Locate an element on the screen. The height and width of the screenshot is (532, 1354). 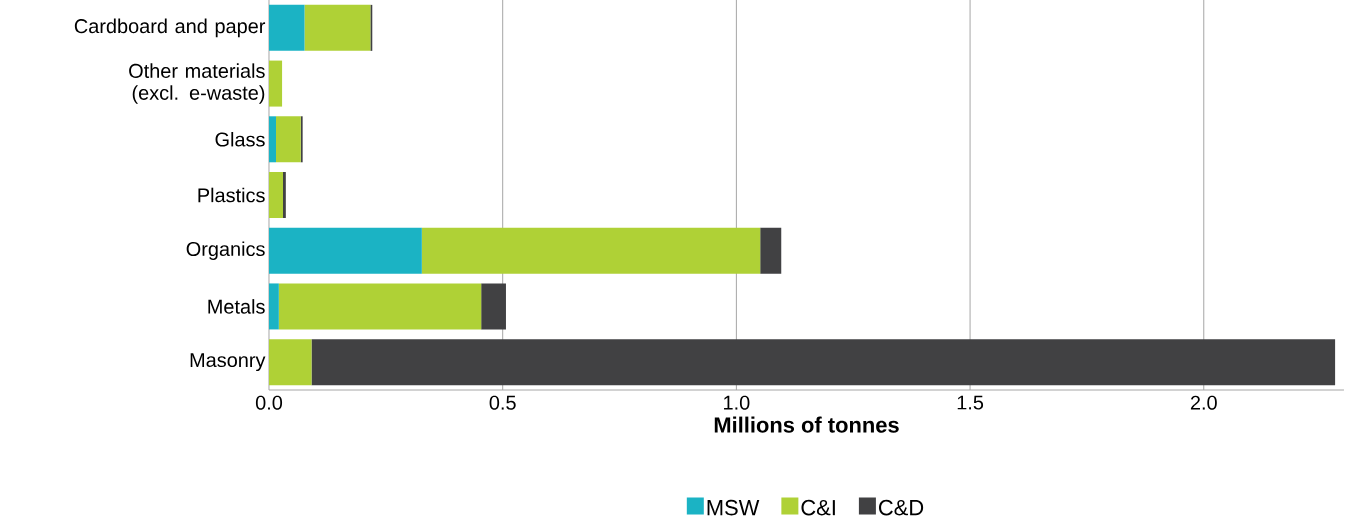
y-tick-label: Metals is located at coordinates (236, 306).